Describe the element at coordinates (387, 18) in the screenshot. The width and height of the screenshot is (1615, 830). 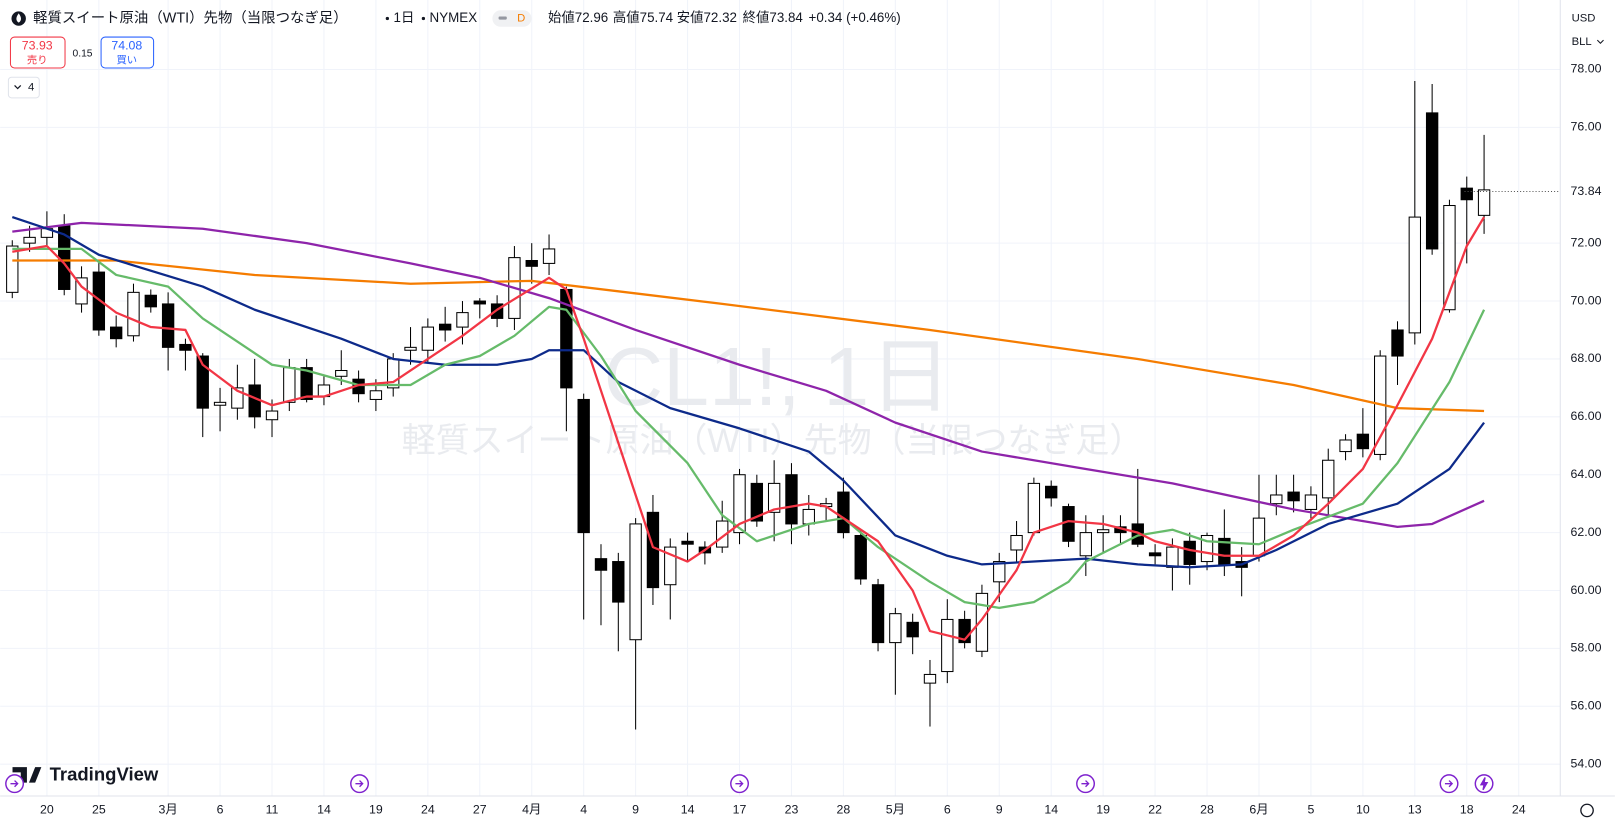
I see `separator` at that location.